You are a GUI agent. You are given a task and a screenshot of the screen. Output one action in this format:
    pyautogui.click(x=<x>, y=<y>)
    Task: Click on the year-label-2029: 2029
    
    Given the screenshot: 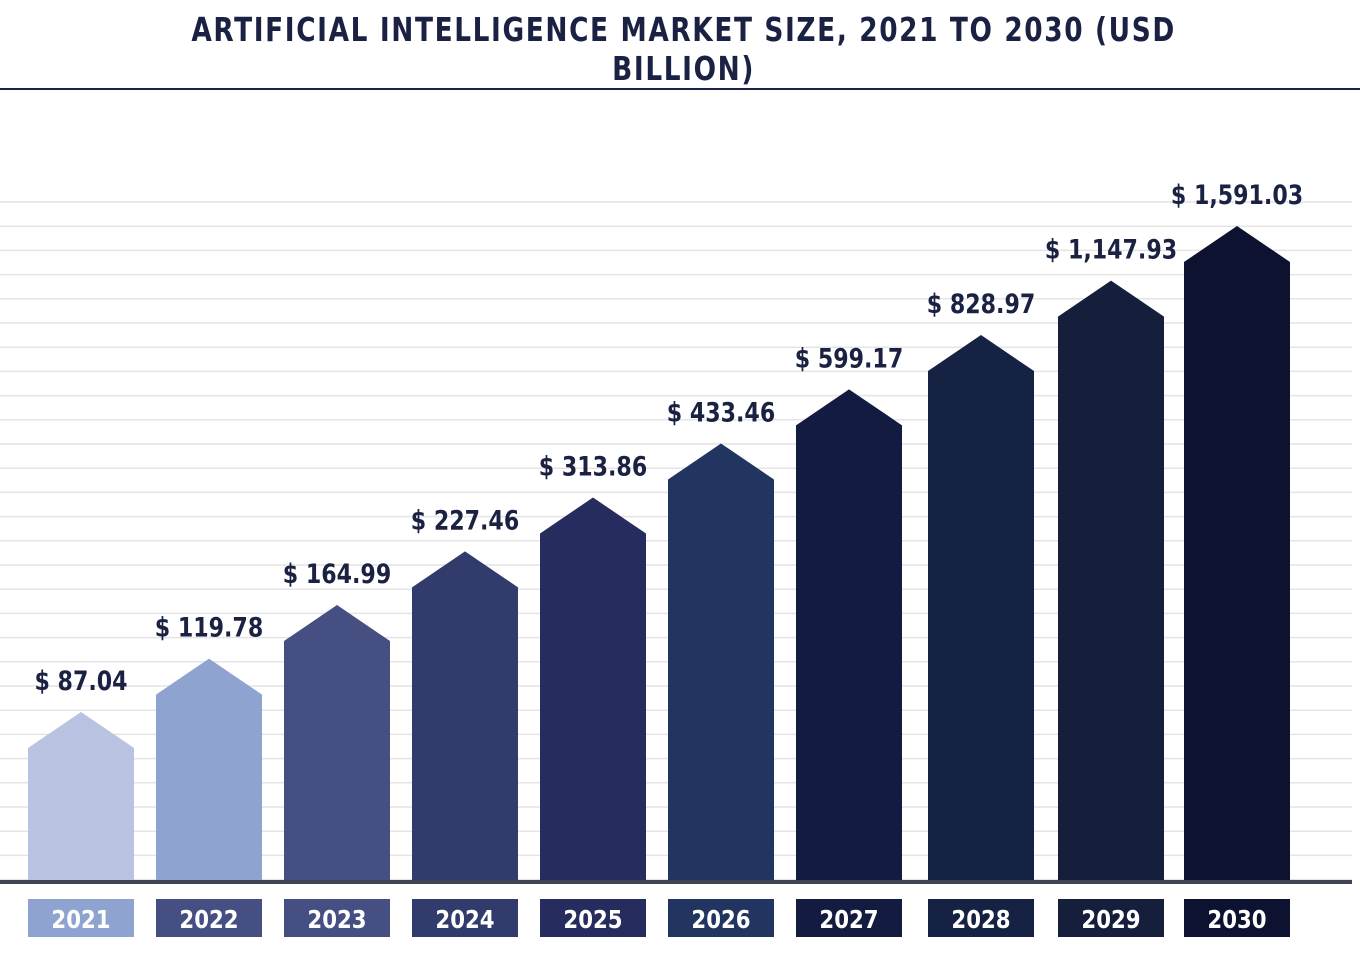 What is the action you would take?
    pyautogui.click(x=1110, y=919)
    